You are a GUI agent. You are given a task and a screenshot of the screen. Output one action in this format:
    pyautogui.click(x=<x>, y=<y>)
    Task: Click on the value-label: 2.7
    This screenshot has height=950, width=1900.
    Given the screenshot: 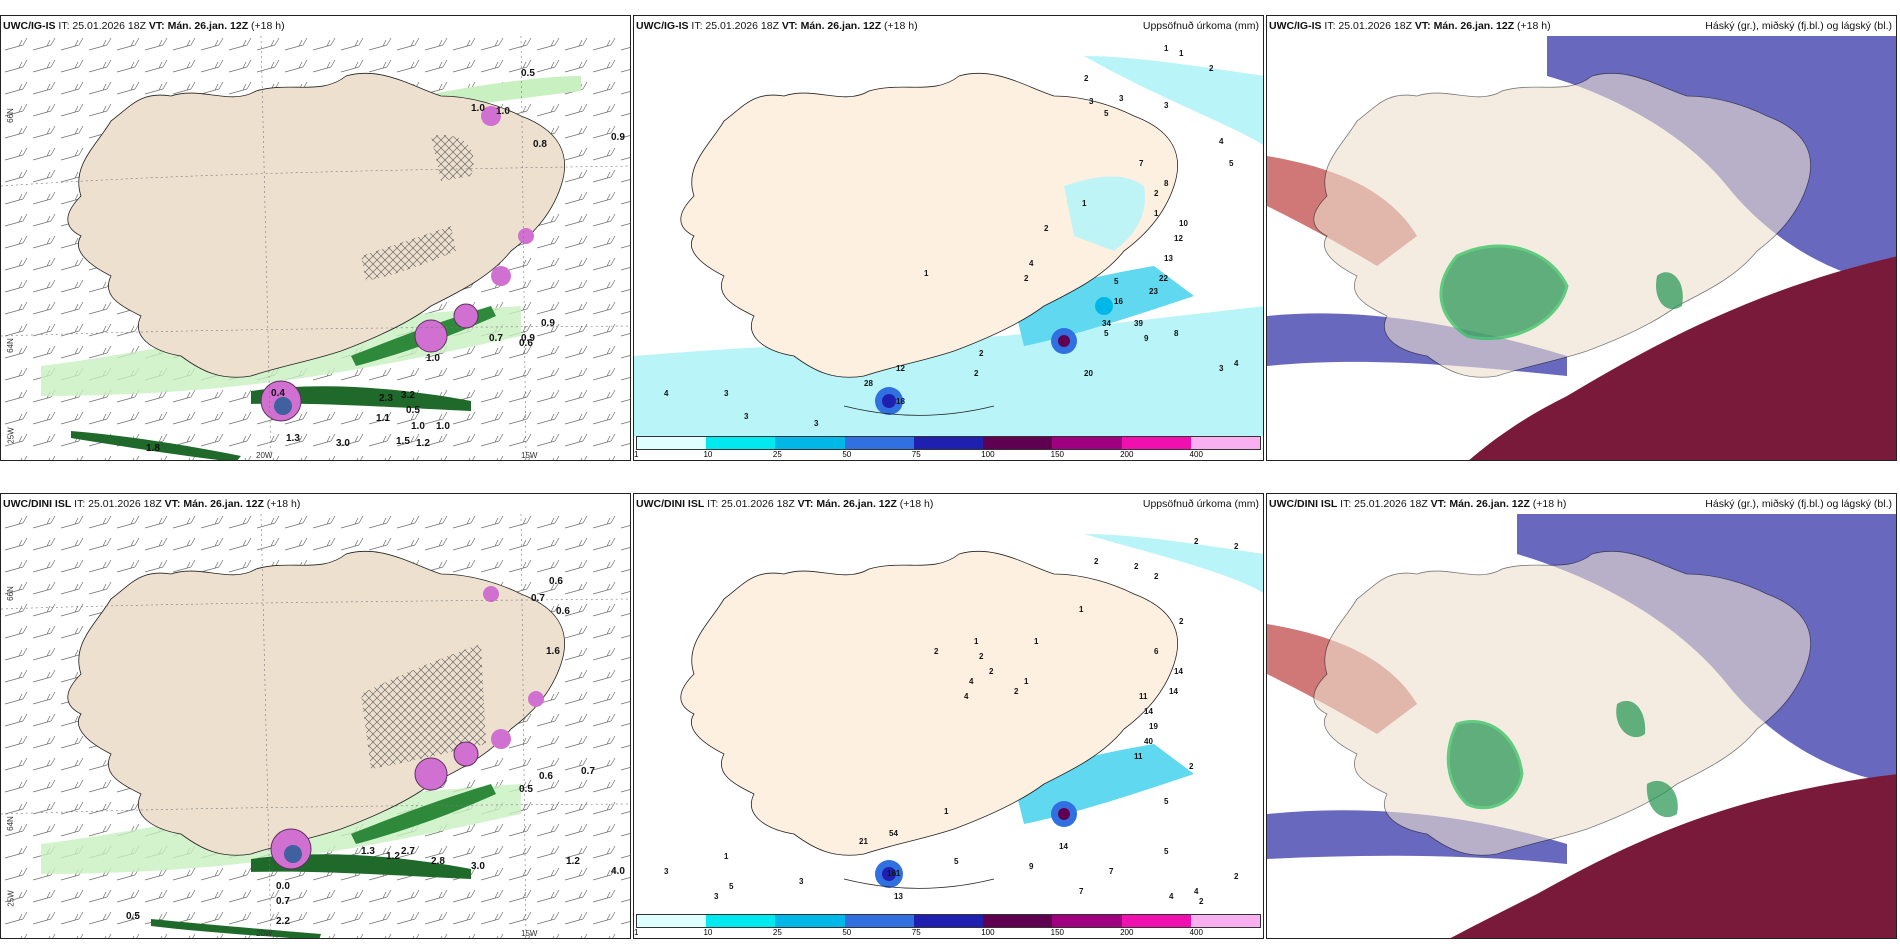 What is the action you would take?
    pyautogui.click(x=408, y=851)
    